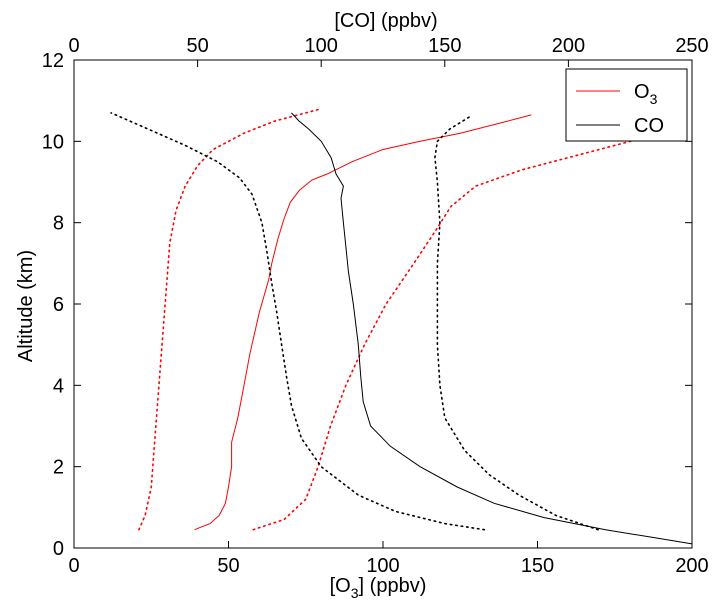  What do you see at coordinates (26, 306) in the screenshot?
I see `y-axis-label: Altitude (km)` at bounding box center [26, 306].